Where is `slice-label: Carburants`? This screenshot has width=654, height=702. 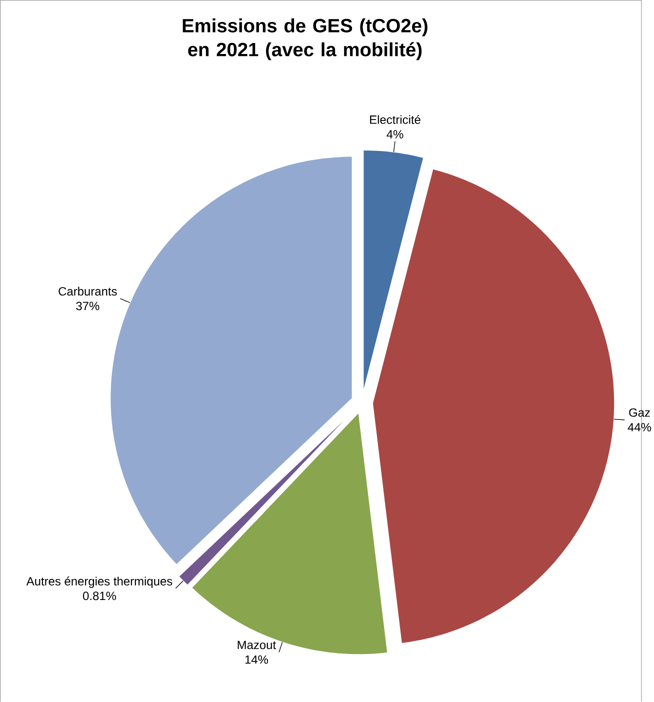 slice-label: Carburants is located at coordinates (87, 291).